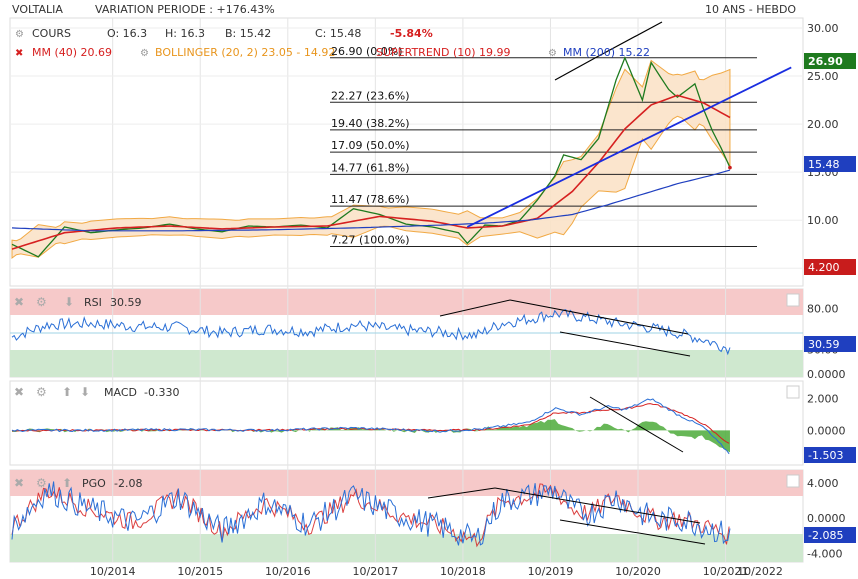 The height and width of the screenshot is (579, 858). What do you see at coordinates (19, 483) in the screenshot?
I see `pgo-close-icon: ✖` at bounding box center [19, 483].